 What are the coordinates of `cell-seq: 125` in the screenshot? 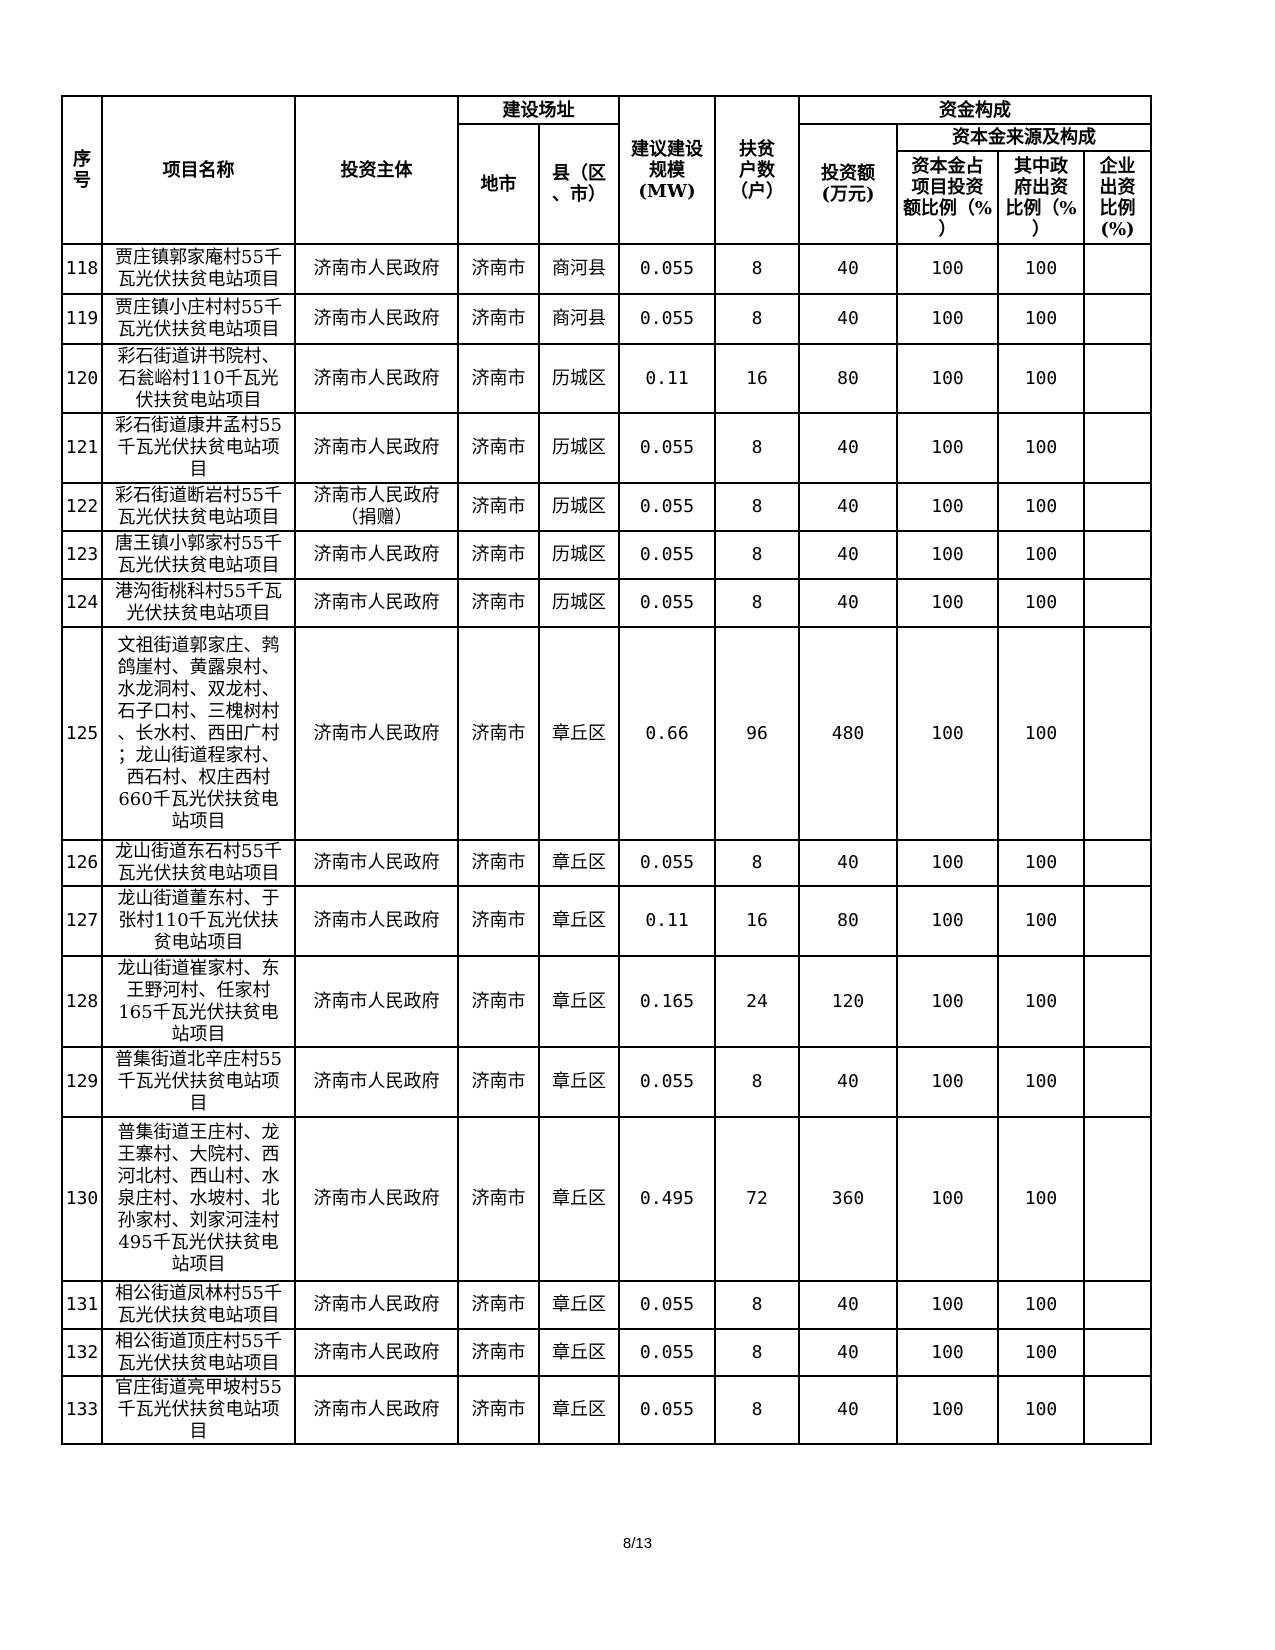 It's located at (82, 733).